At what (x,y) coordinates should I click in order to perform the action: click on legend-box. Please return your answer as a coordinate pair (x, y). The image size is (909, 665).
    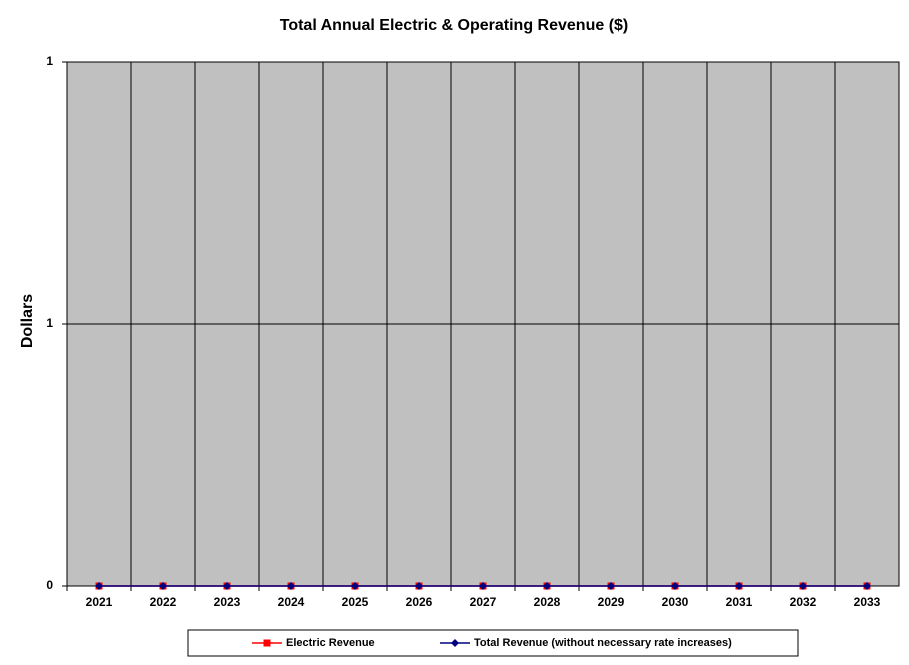
    Looking at the image, I should click on (493, 643).